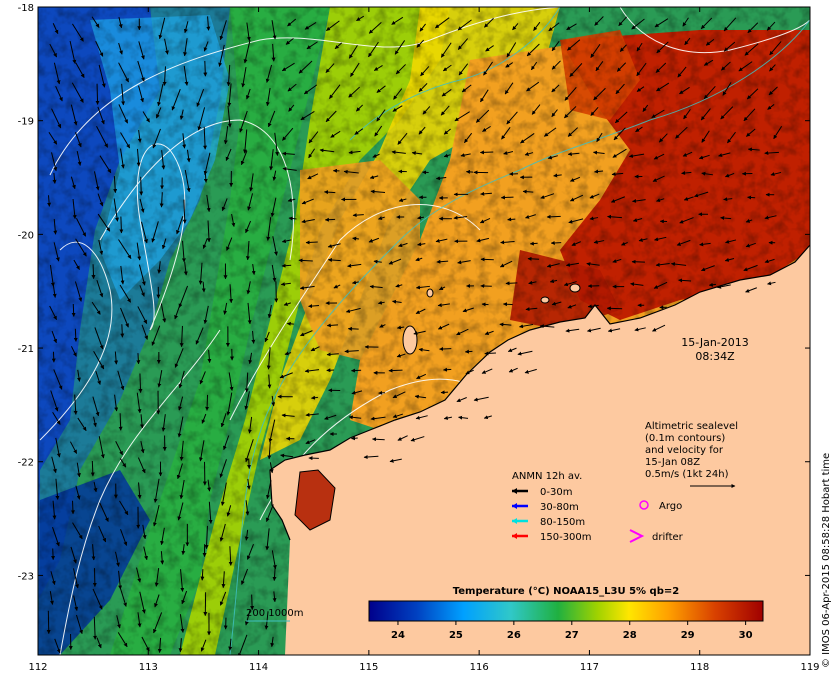 This screenshot has height=680, width=840. What do you see at coordinates (715, 342) in the screenshot?
I see `date-label: 15-Jan-2013` at bounding box center [715, 342].